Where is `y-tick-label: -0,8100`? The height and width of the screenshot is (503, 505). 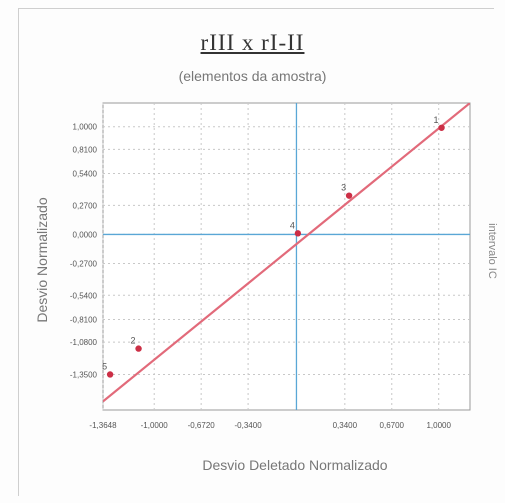 y-tick-label: -0,8100 is located at coordinates (84, 320).